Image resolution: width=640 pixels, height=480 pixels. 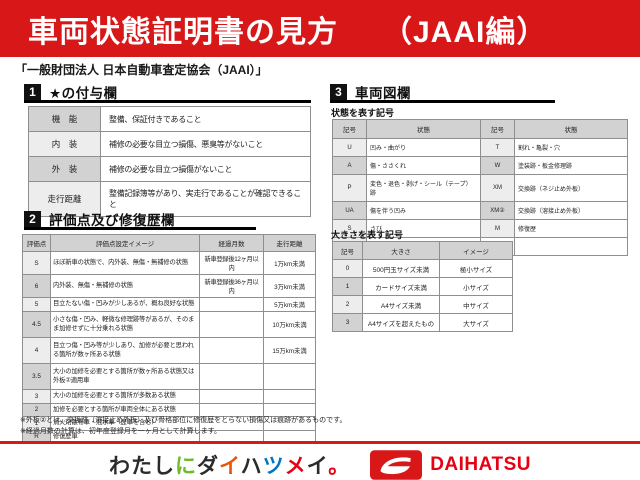 What do you see at coordinates (571, 246) in the screenshot?
I see `state-cell` at bounding box center [571, 246].